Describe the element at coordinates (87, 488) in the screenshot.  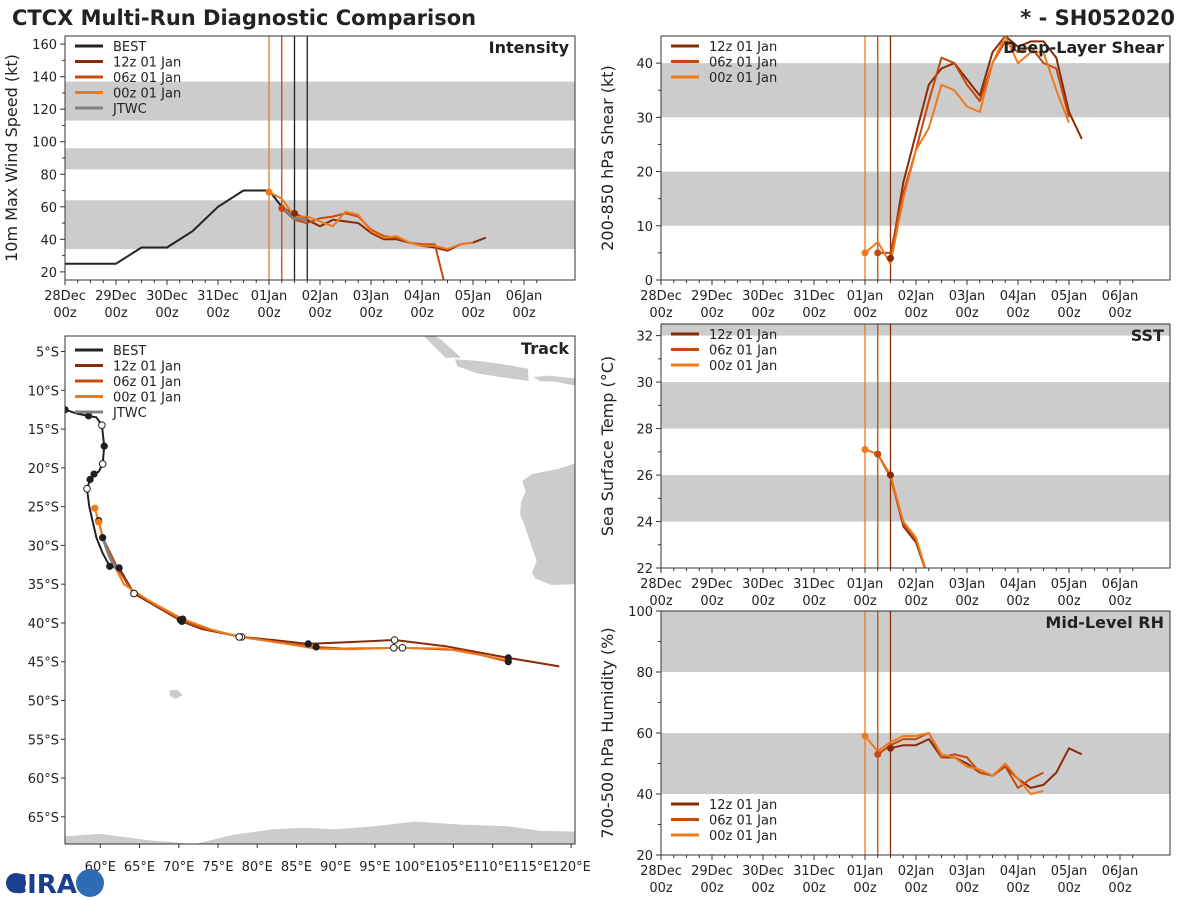
I see `track-point-open` at that location.